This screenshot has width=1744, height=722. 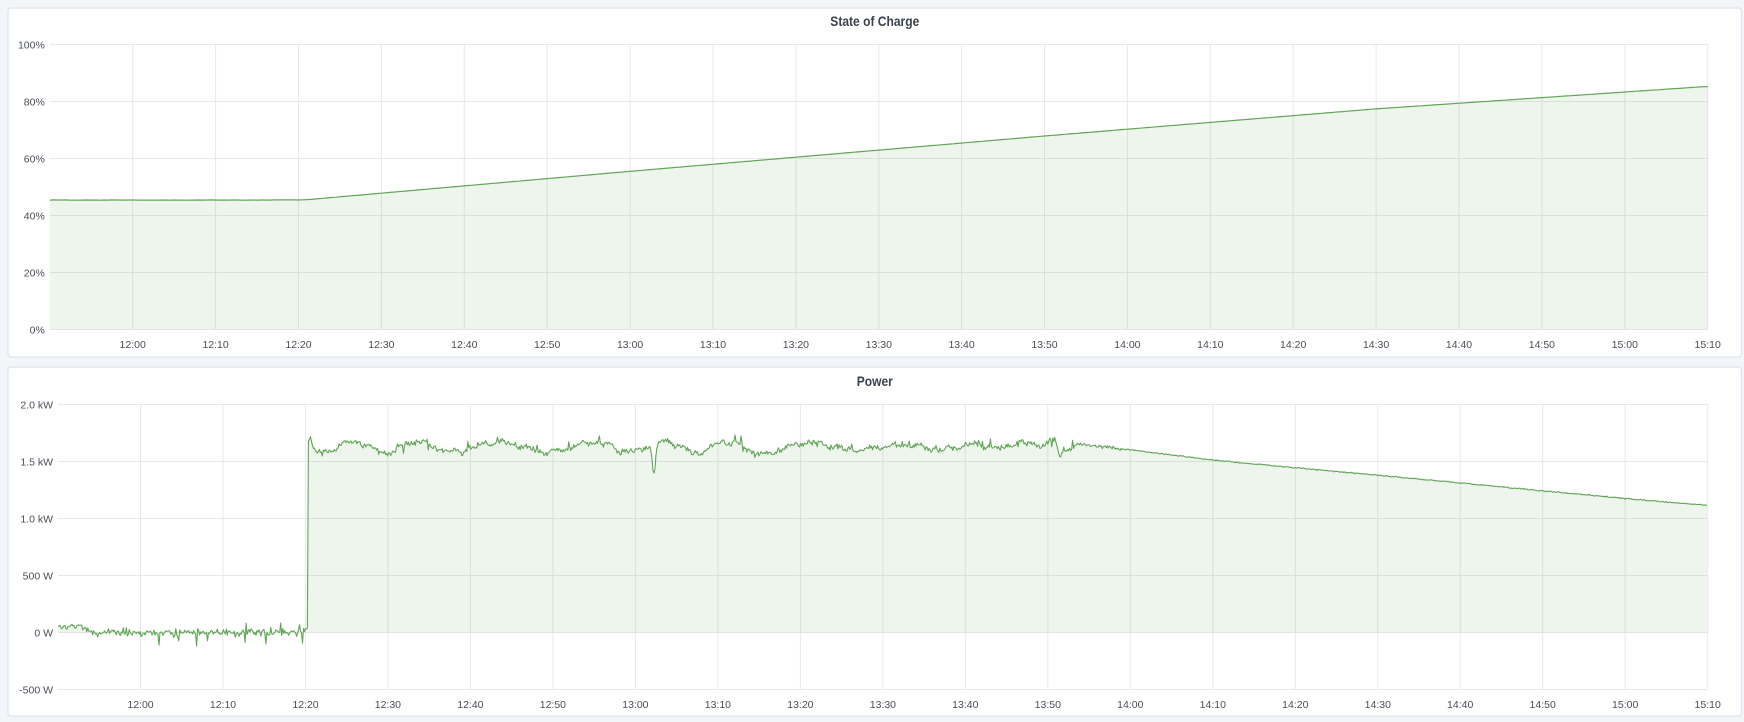 What do you see at coordinates (874, 21) in the screenshot?
I see `svg-text: State of Charge` at bounding box center [874, 21].